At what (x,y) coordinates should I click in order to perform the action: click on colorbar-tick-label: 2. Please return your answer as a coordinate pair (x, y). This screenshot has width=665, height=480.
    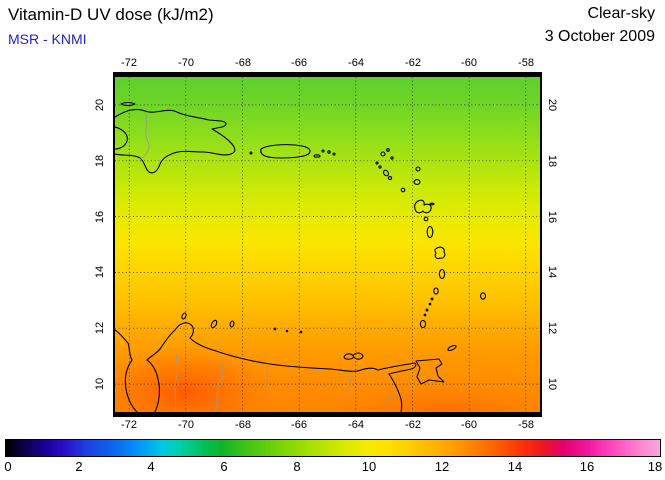
    Looking at the image, I should click on (79, 466).